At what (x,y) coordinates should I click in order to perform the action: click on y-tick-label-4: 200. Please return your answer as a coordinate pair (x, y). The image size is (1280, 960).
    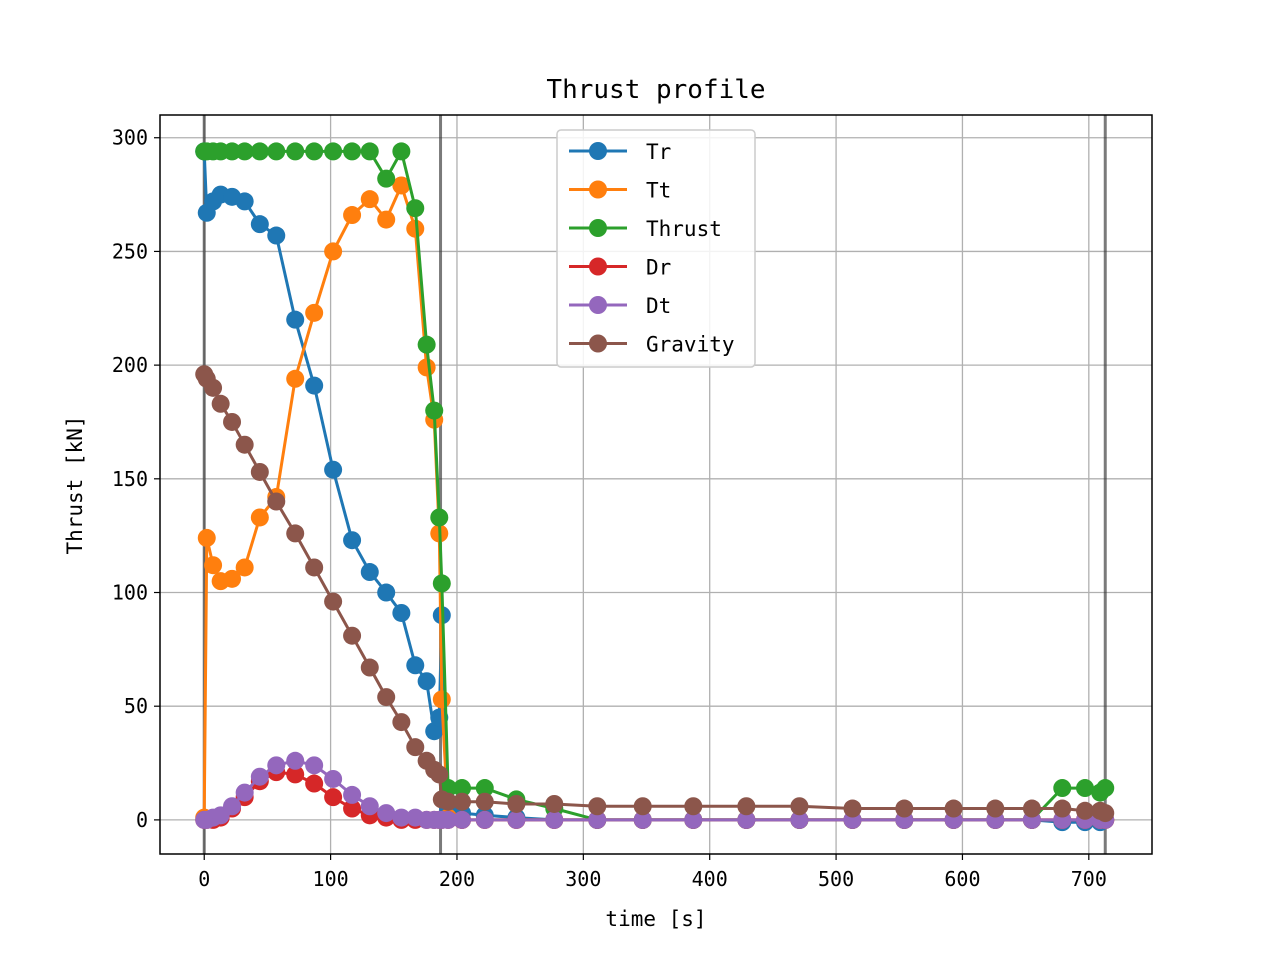
    Looking at the image, I should click on (130, 365).